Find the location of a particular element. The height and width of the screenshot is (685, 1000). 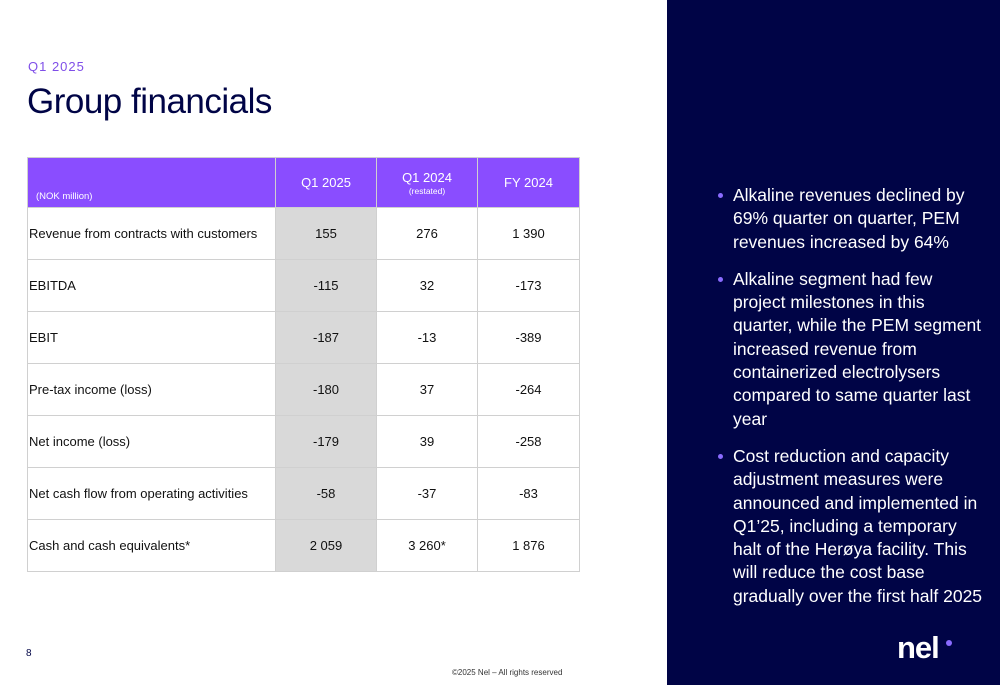

column-header-label: FY 2024 is located at coordinates (528, 182).